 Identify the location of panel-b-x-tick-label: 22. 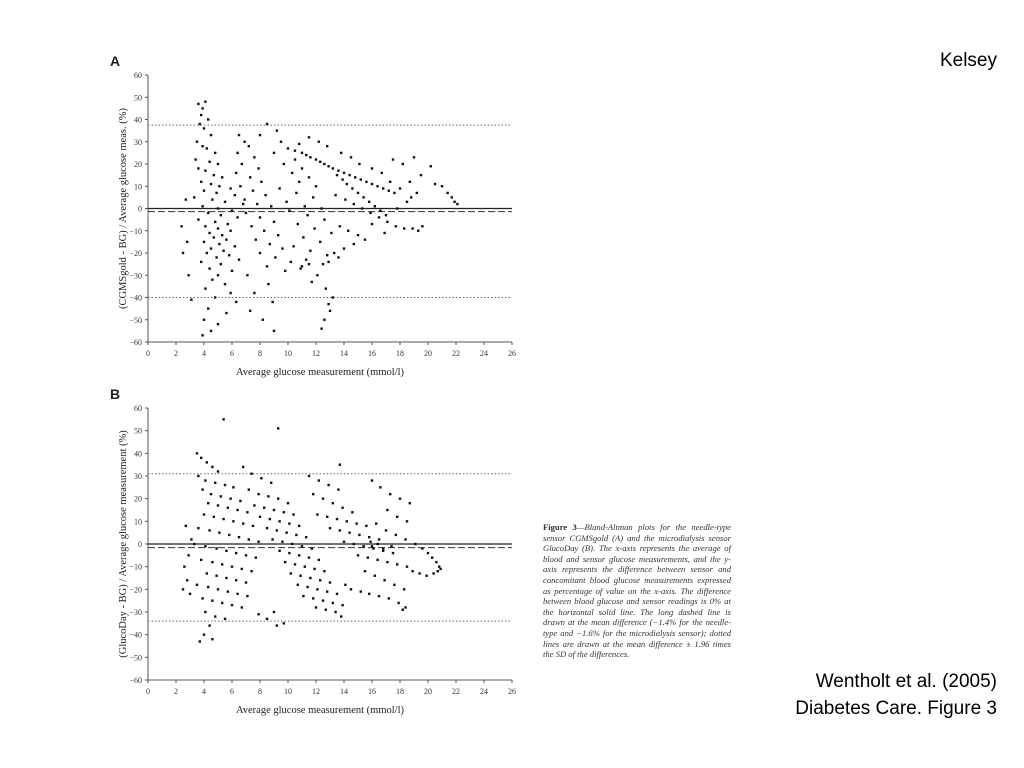
(456, 691).